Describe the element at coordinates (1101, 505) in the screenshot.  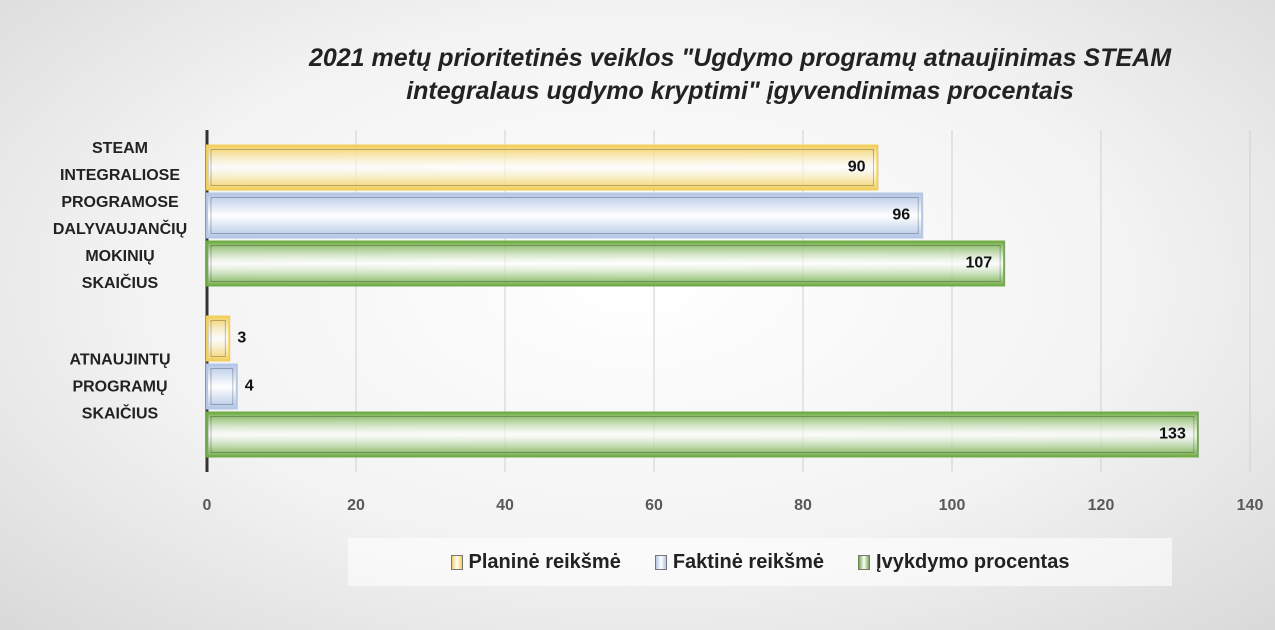
I see `x-tick-label: 120` at that location.